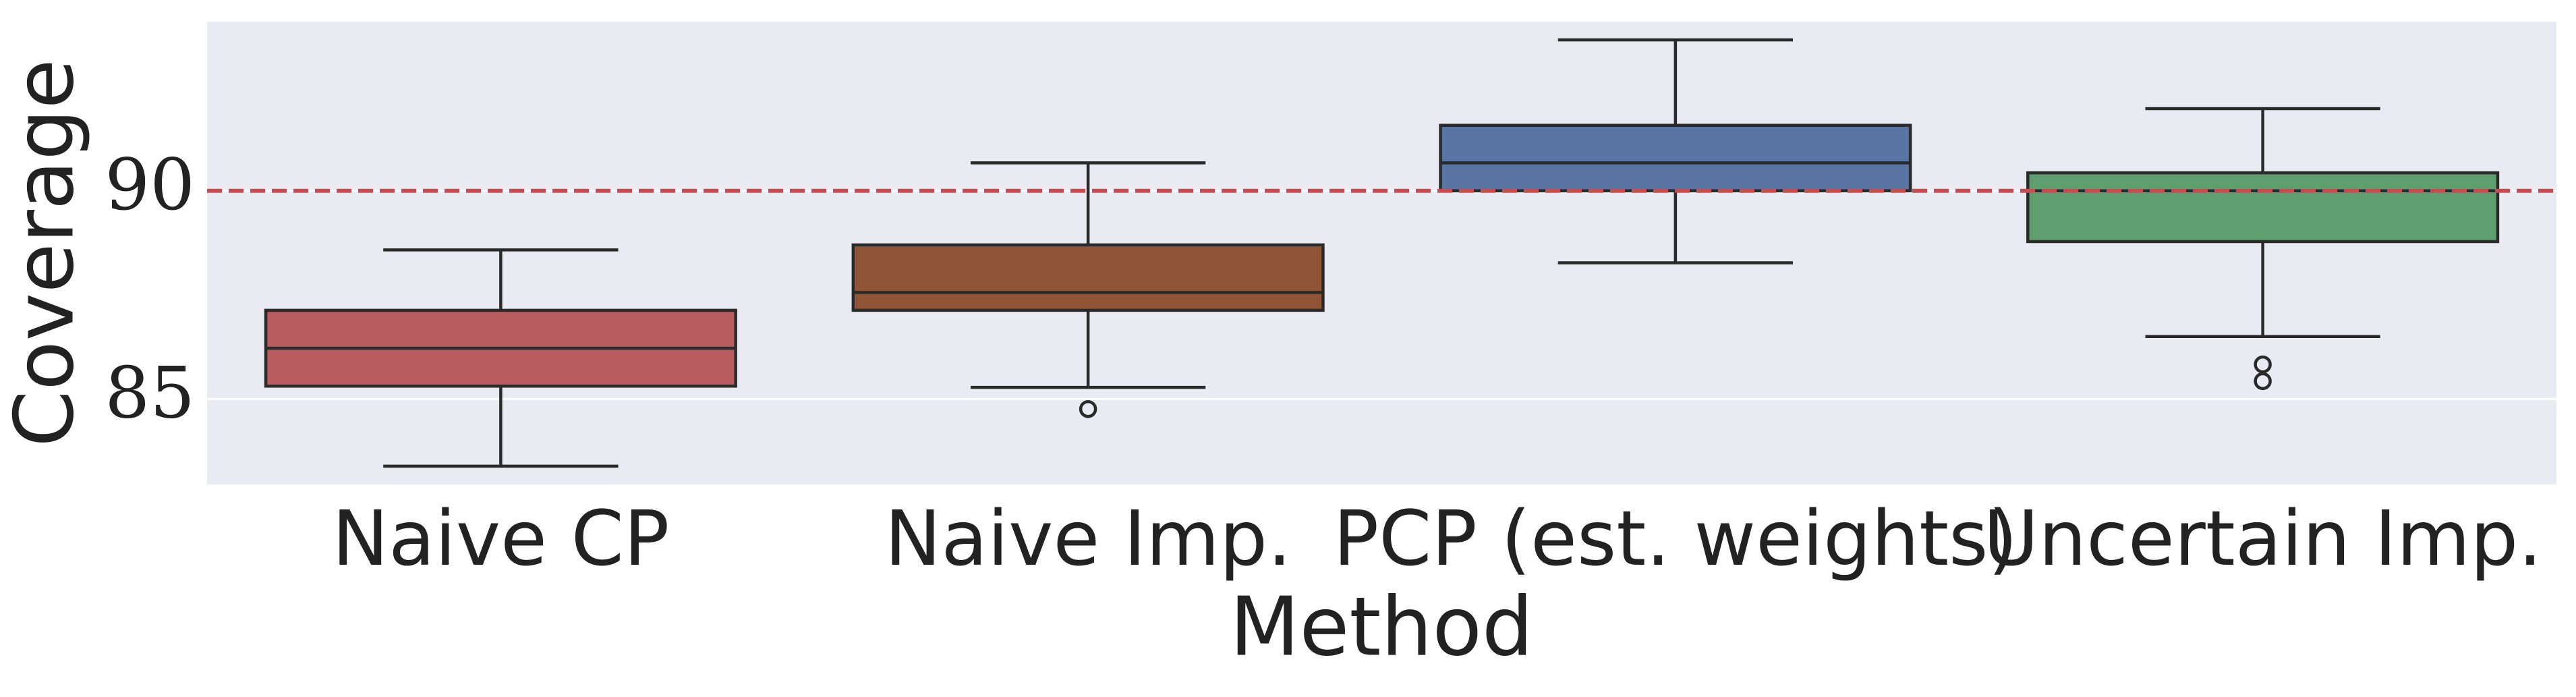 Image resolution: width=2576 pixels, height=697 pixels. Describe the element at coordinates (150, 185) in the screenshot. I see `y-tick-label: 90` at that location.